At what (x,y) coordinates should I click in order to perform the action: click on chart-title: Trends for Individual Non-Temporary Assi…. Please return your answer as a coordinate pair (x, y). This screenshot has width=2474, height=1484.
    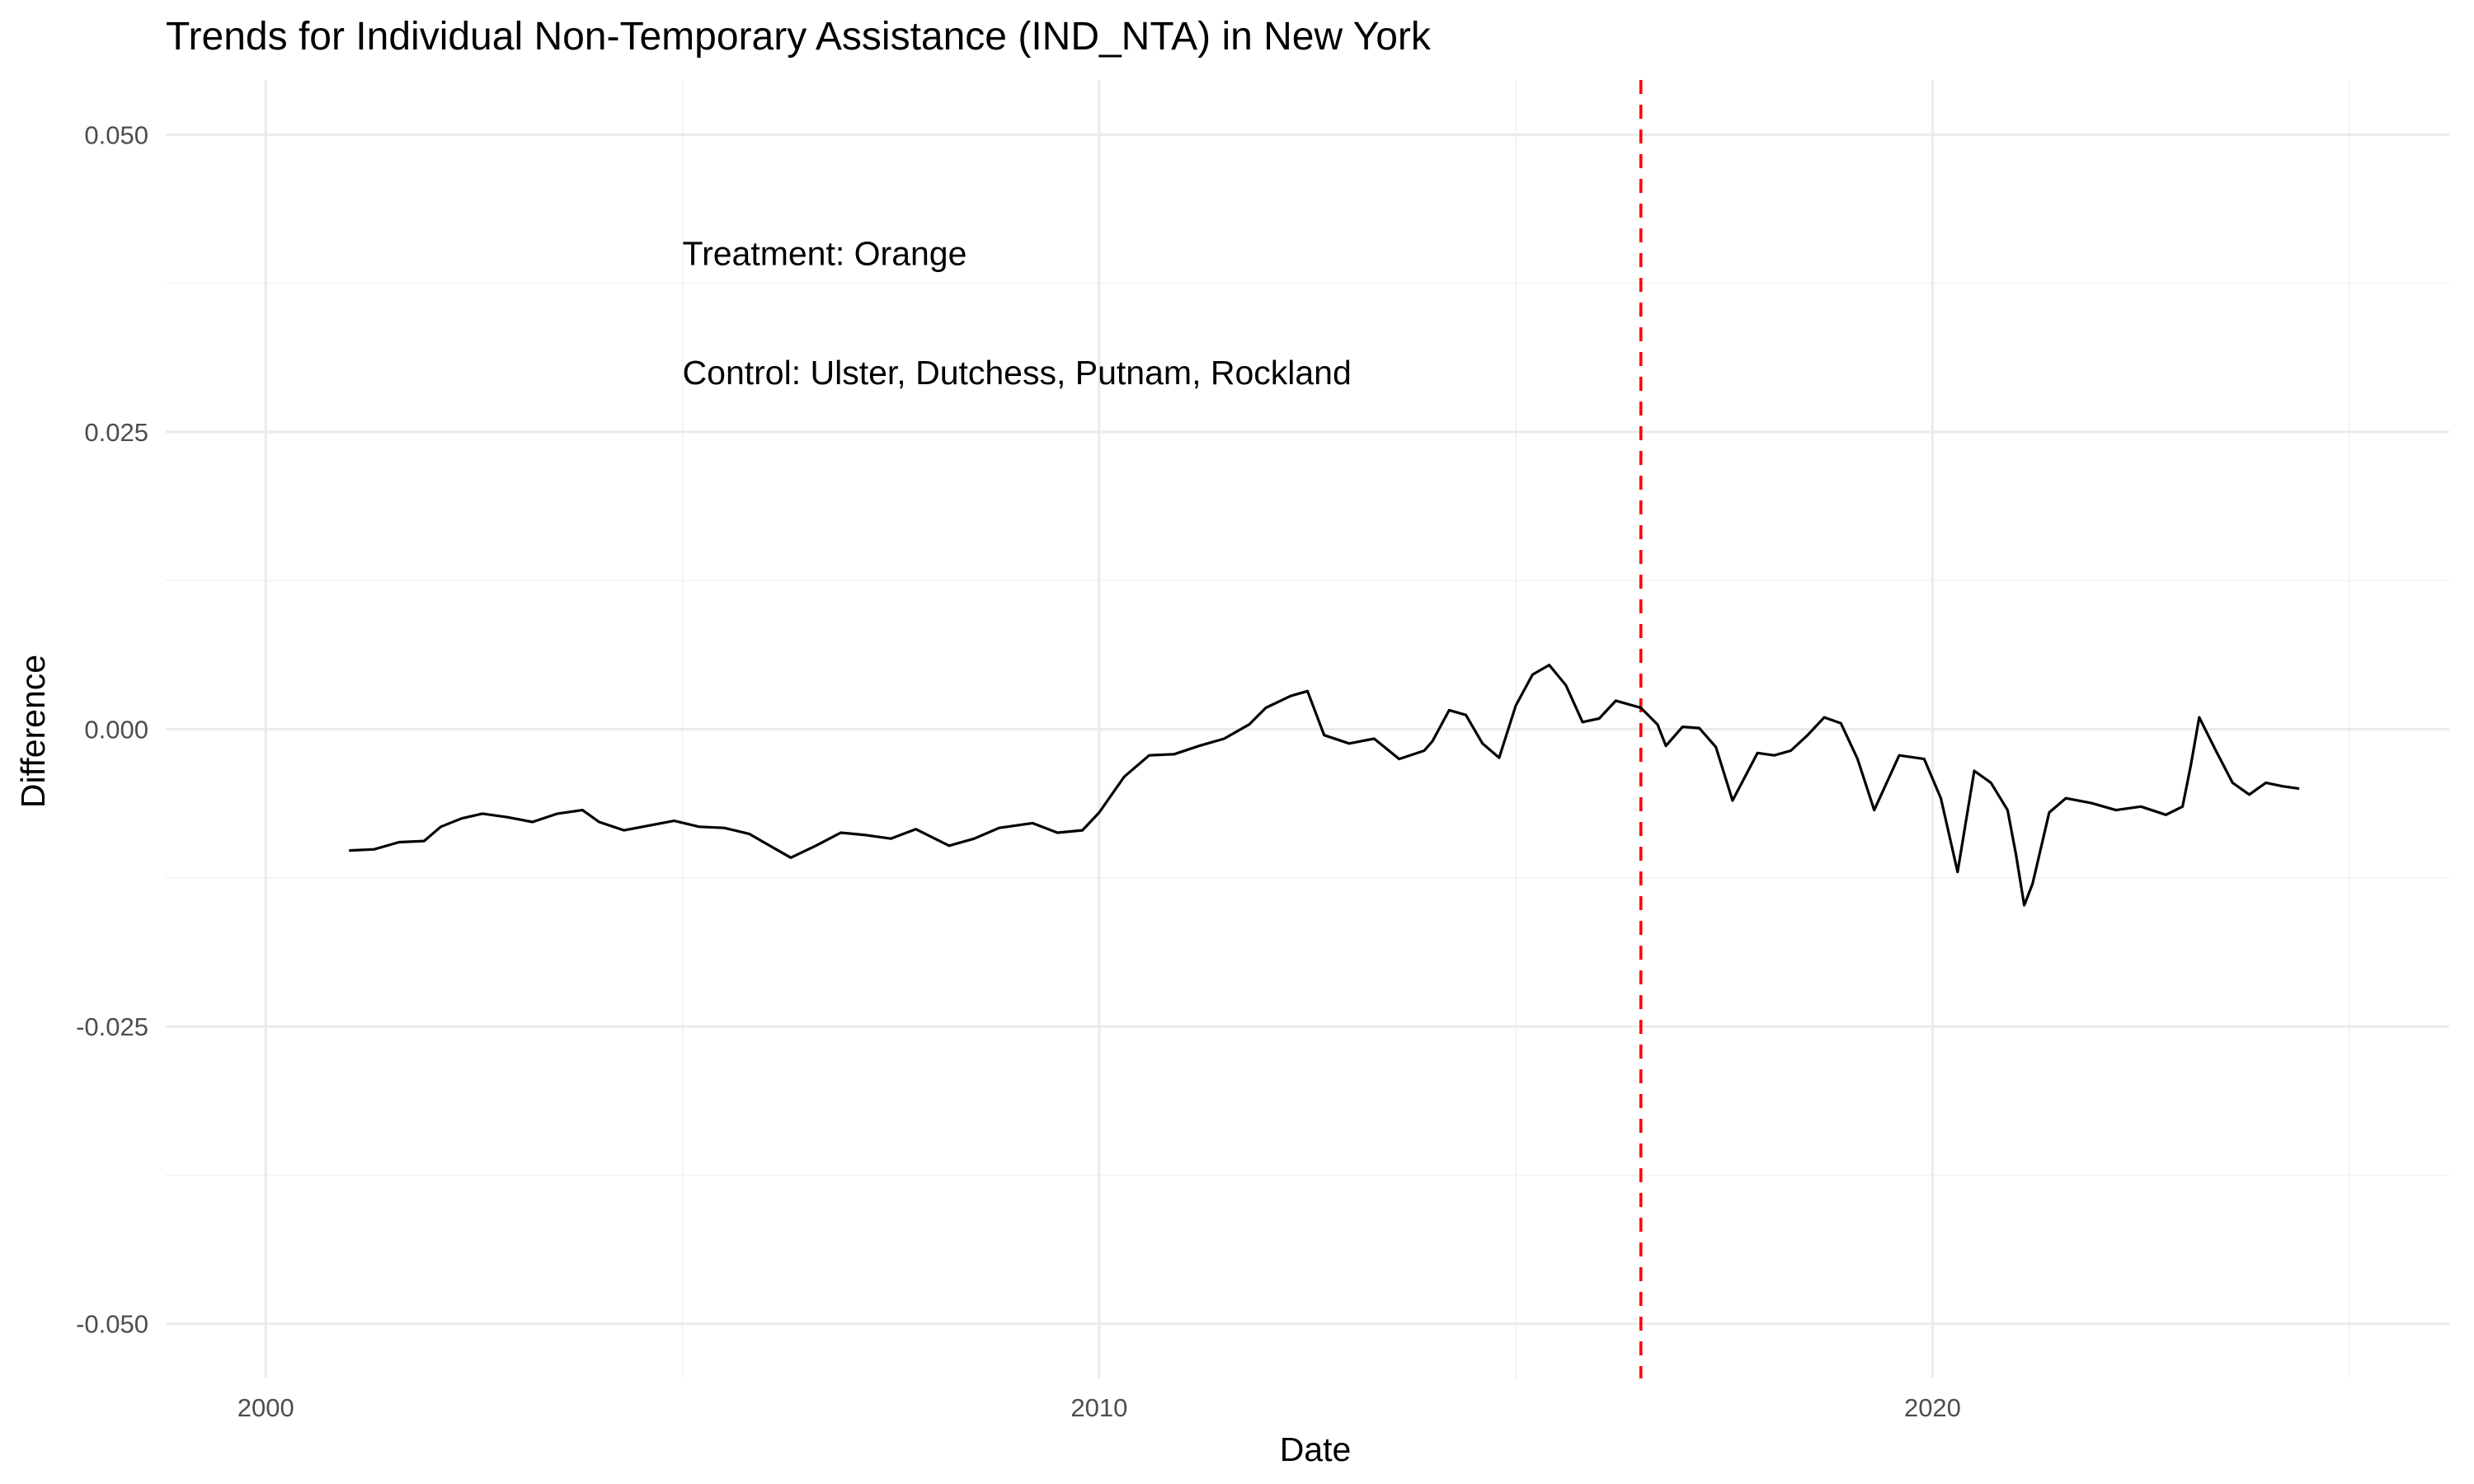
    Looking at the image, I should click on (799, 37).